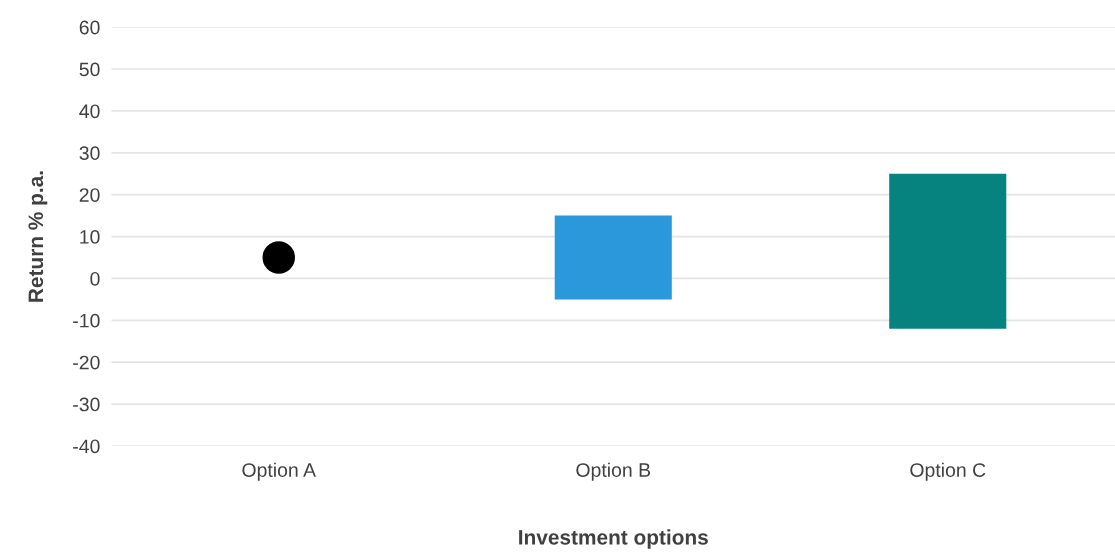 The height and width of the screenshot is (554, 1115). Describe the element at coordinates (279, 471) in the screenshot. I see `x-tick-label: Option A` at that location.